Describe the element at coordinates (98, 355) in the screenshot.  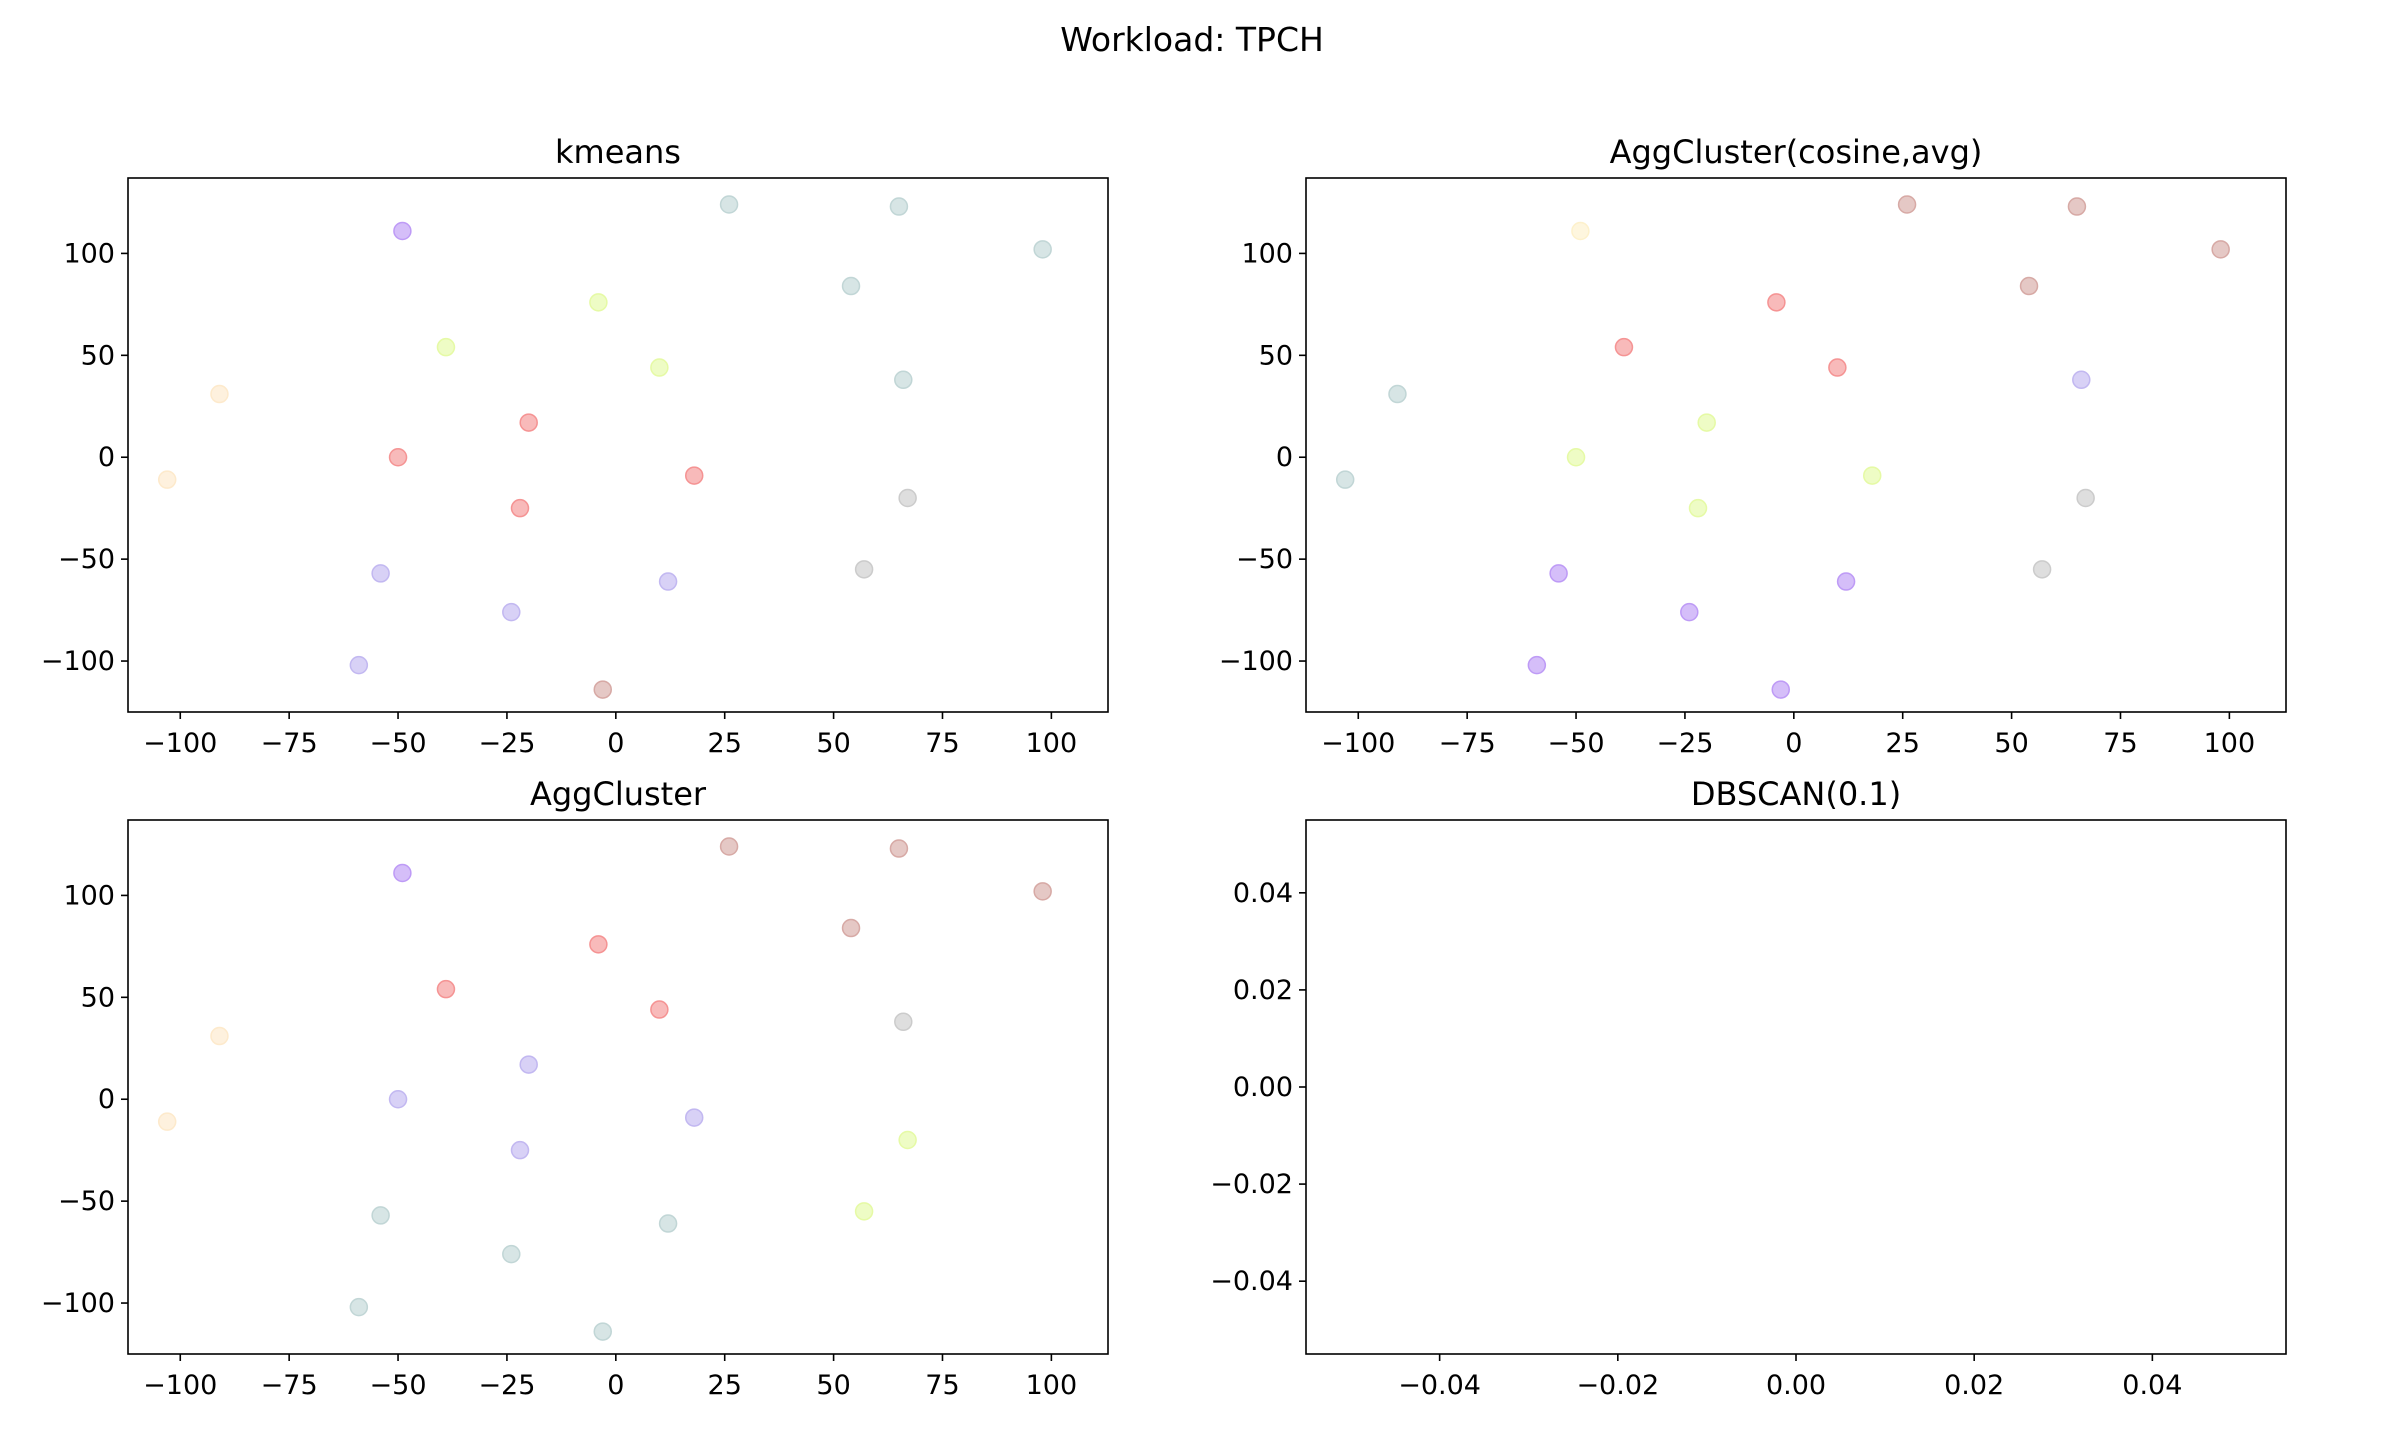
I see `y-tick-label: 50` at that location.